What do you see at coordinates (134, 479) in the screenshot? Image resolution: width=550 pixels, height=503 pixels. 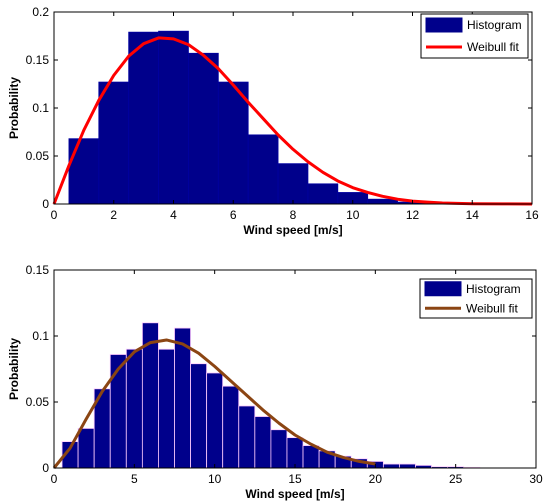 I see `x-tick-label: 5` at bounding box center [134, 479].